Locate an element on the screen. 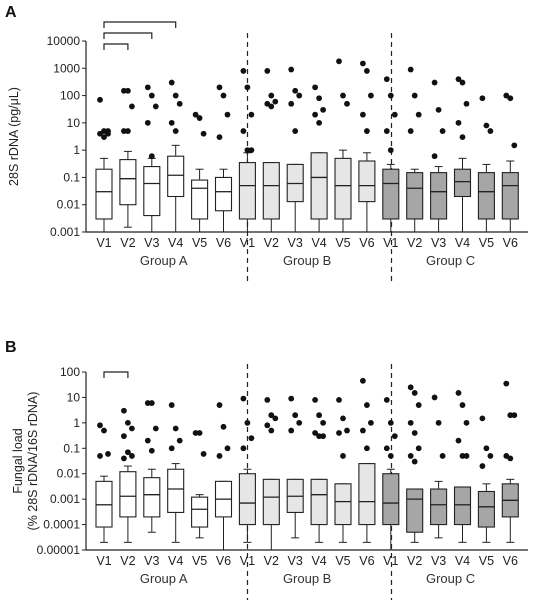  group-label: Group B is located at coordinates (307, 578).